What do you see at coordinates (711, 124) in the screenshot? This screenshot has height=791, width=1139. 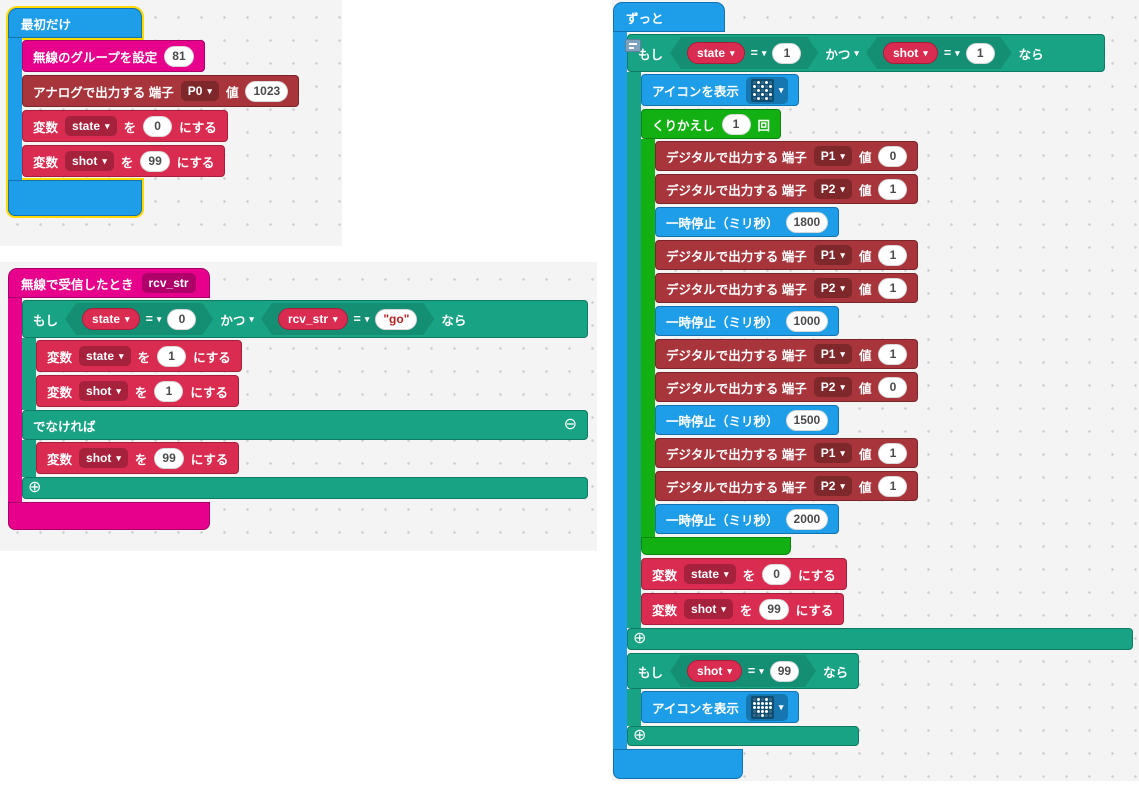 I see `repeat-header: くりかえし 1 回` at bounding box center [711, 124].